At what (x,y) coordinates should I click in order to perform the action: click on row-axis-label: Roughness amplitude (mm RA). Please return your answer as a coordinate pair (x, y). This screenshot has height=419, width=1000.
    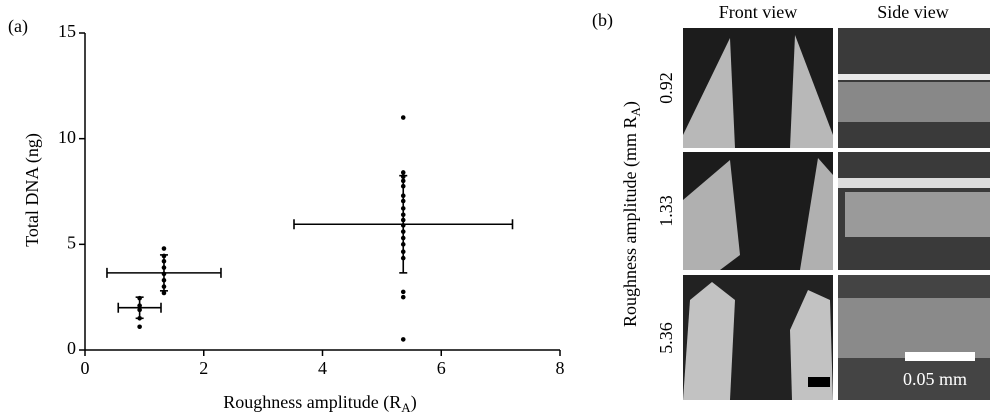
    Looking at the image, I should click on (631, 214).